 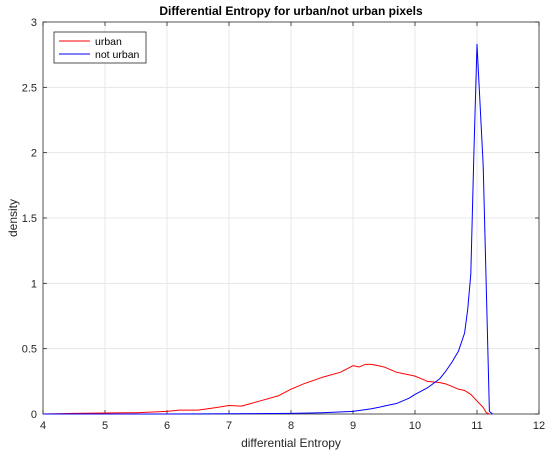 I want to click on x-tick-label: 7, so click(x=229, y=426).